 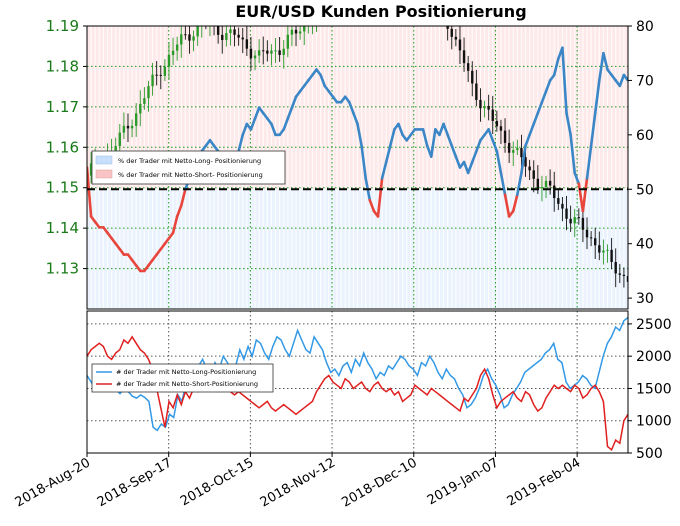 What do you see at coordinates (654, 325) in the screenshot?
I see `count-tick-label: 2500` at bounding box center [654, 325].